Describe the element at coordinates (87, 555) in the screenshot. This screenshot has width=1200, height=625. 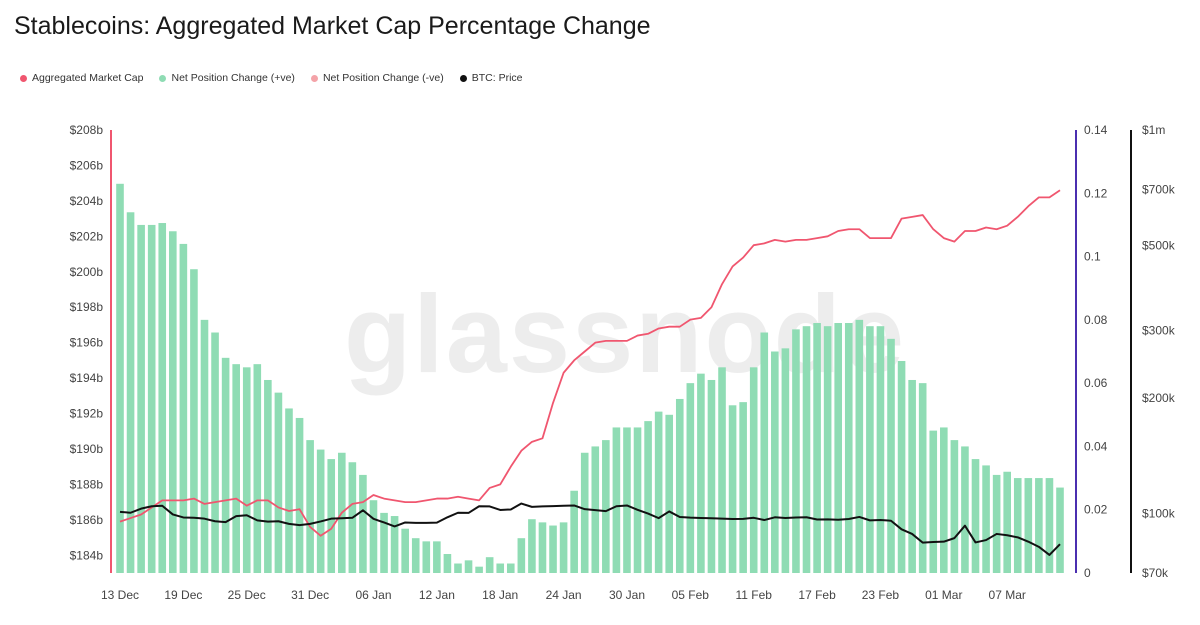
I see `y-left-tick-label: $184b` at that location.